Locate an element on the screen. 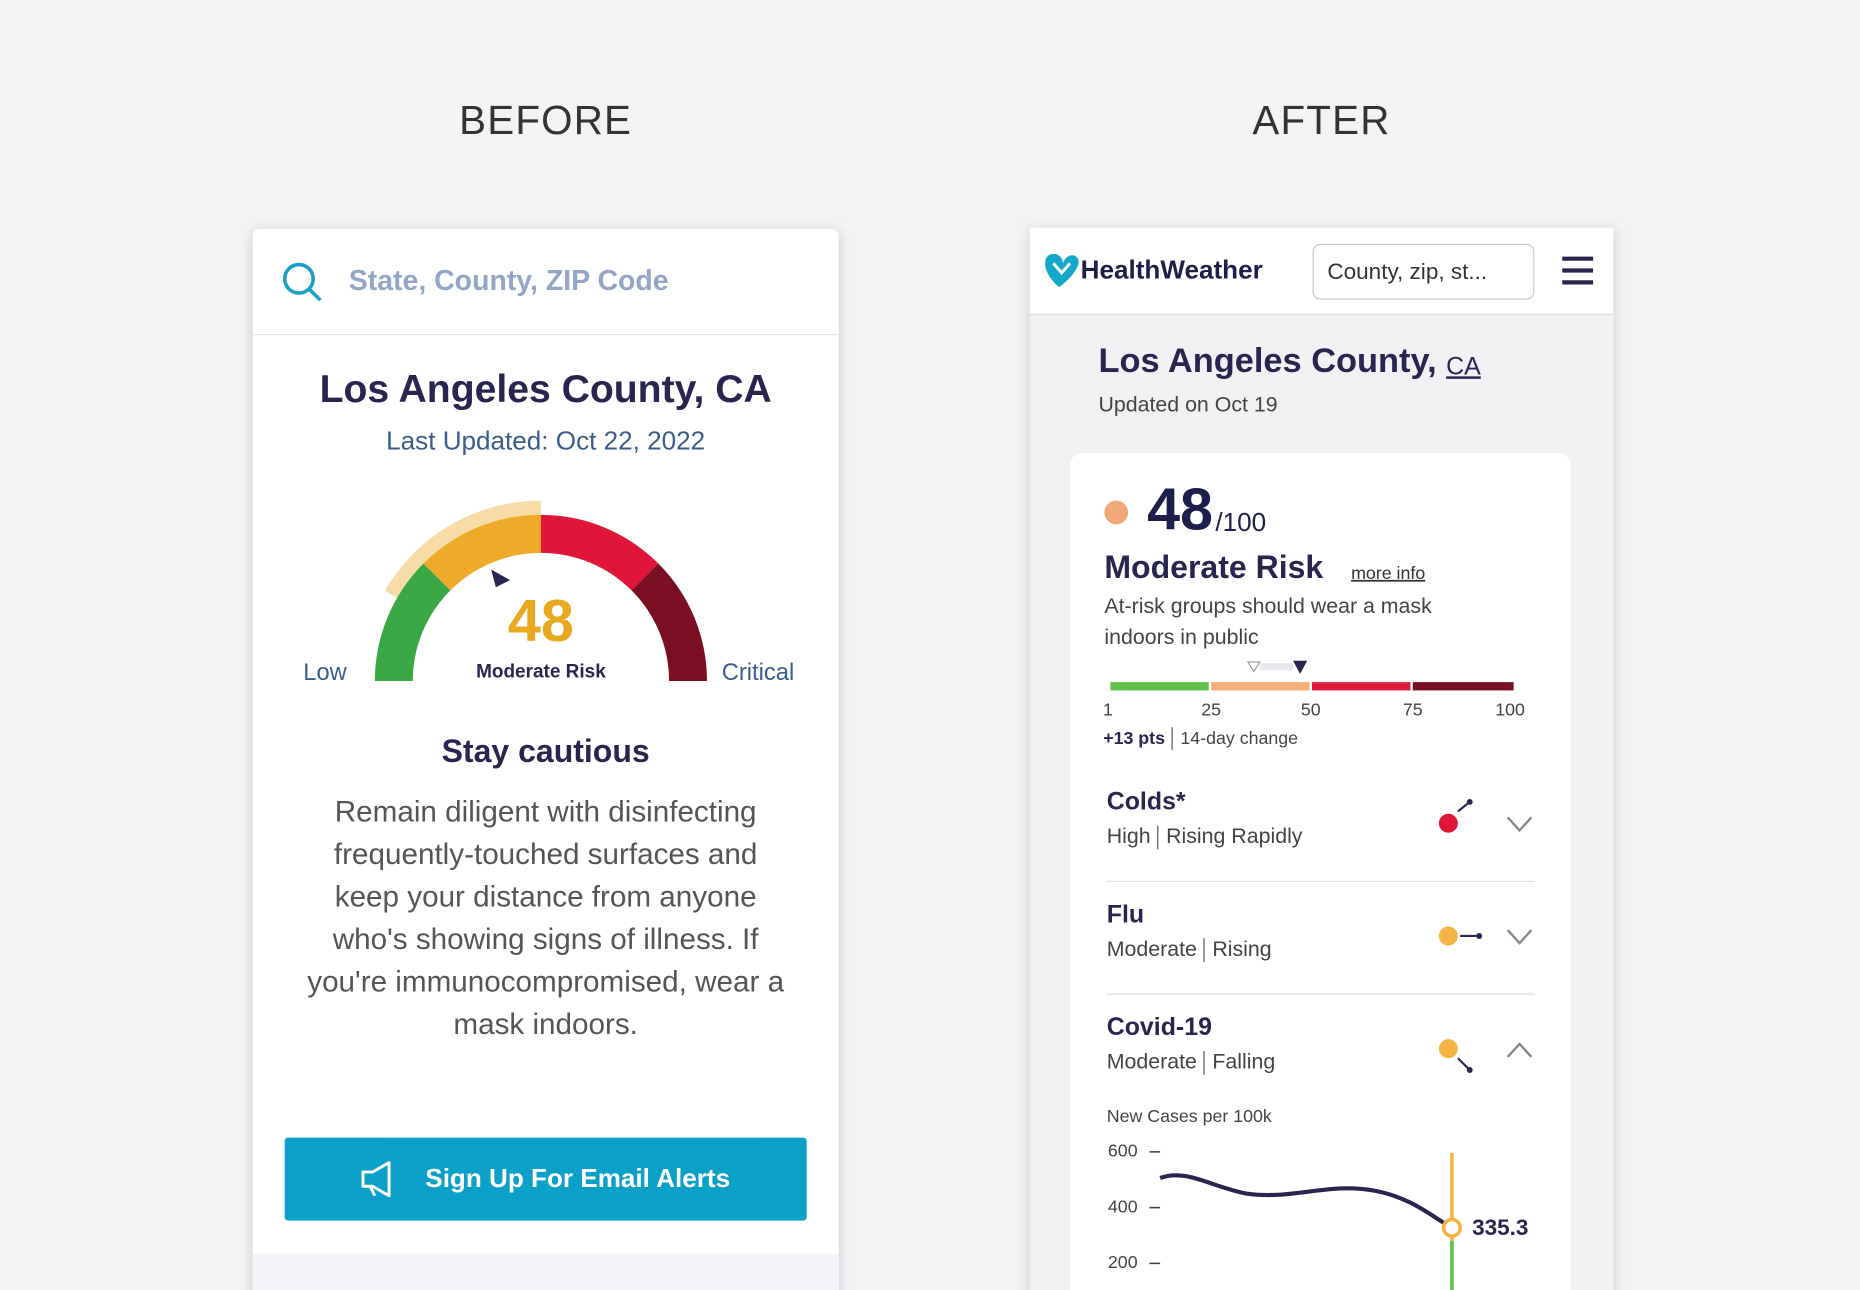 The image size is (1860, 1290). y-tick-label: 600 is located at coordinates (1123, 1151).